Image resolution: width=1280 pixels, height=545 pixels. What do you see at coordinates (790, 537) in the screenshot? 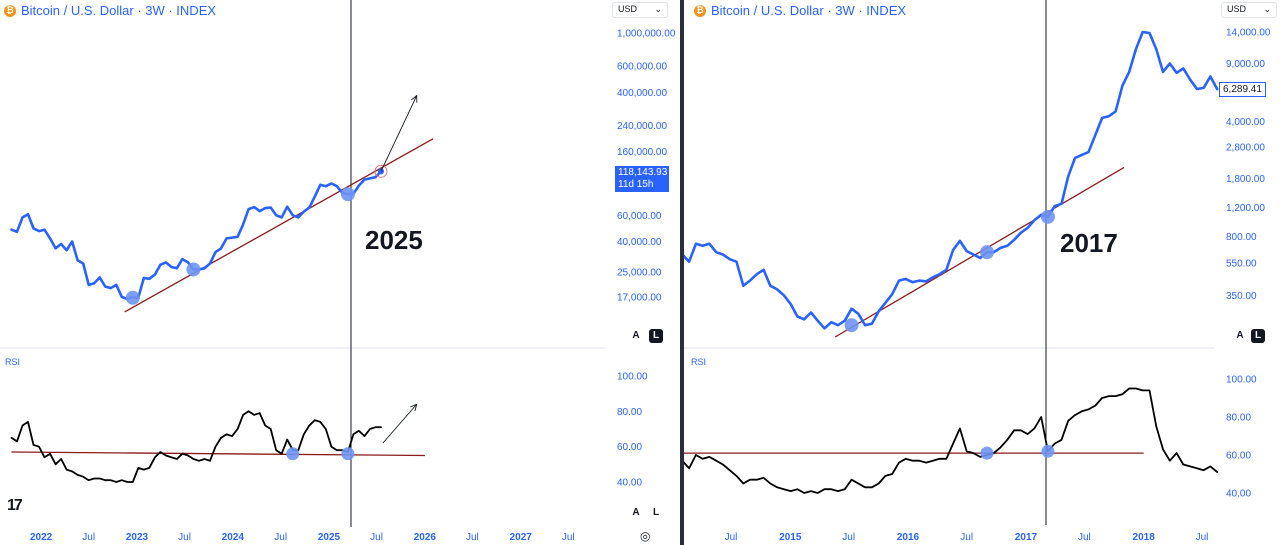
I see `time-axis-tick-label: 2015` at bounding box center [790, 537].